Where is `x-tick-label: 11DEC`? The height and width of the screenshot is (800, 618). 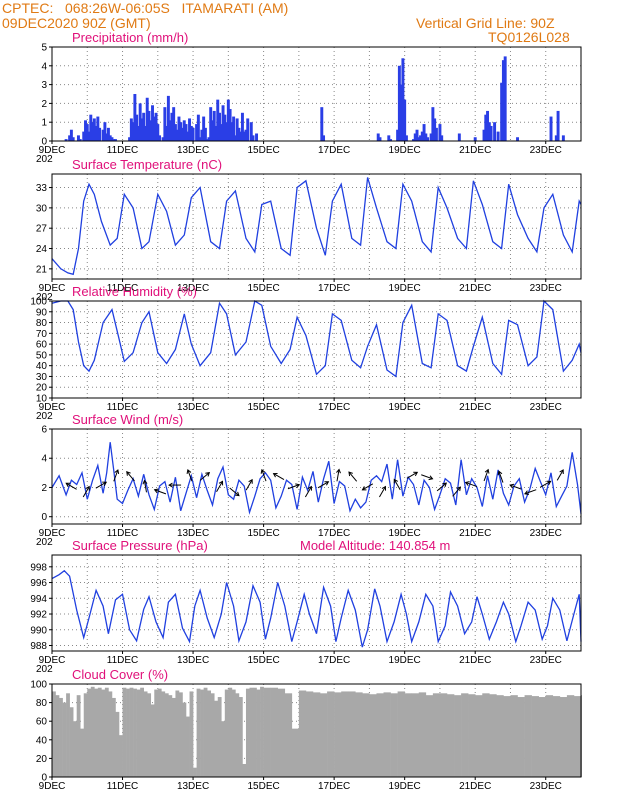
x-tick-label: 11DEC is located at coordinates (123, 786).